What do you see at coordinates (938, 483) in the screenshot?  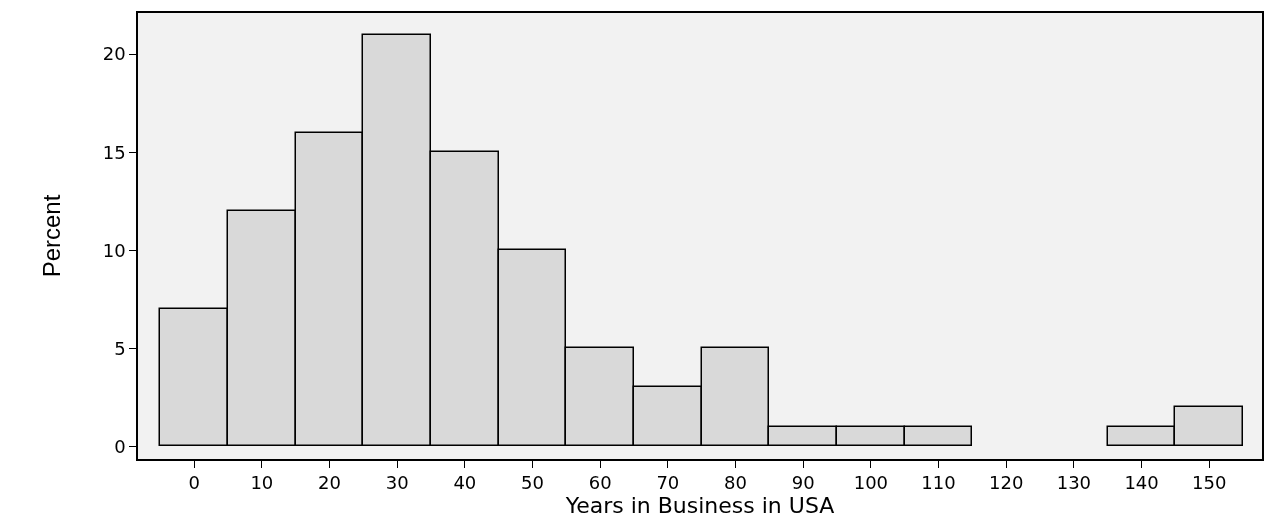 I see `x-tick-label: 110` at bounding box center [938, 483].